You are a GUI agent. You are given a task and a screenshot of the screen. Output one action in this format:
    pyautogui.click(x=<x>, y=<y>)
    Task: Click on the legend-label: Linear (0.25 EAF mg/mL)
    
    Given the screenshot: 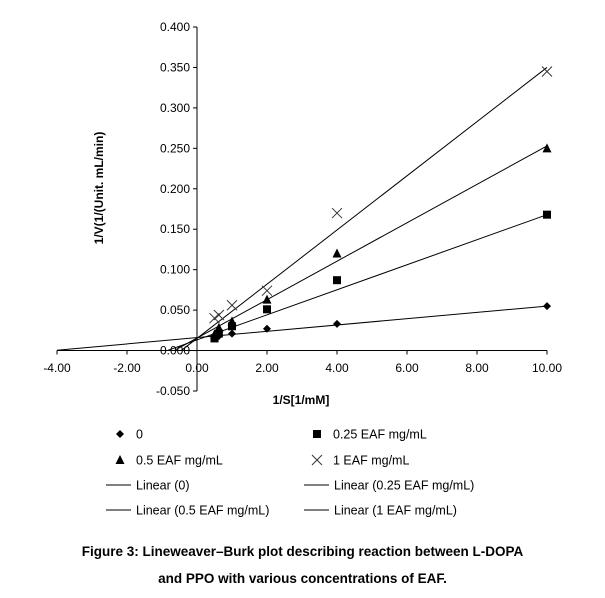 What is the action you would take?
    pyautogui.click(x=404, y=486)
    